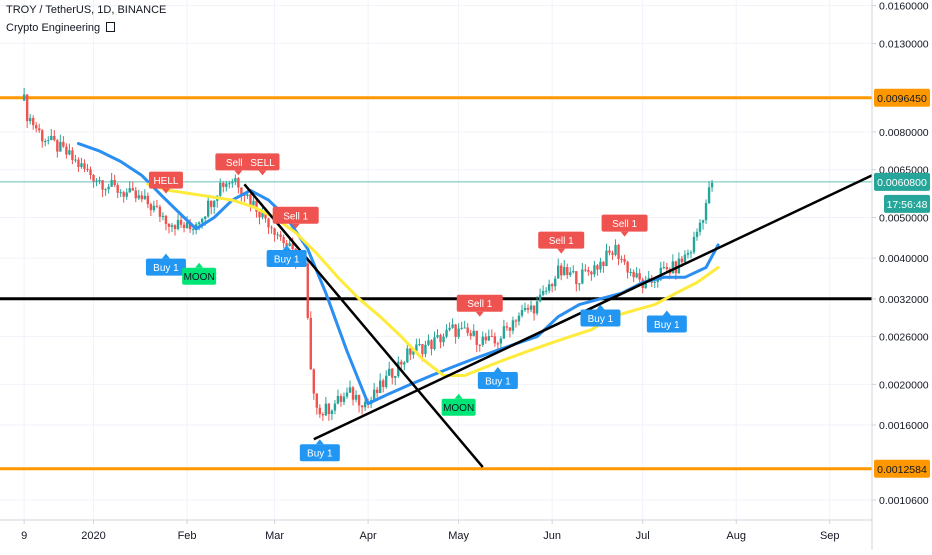 The image size is (932, 555). Describe the element at coordinates (907, 203) in the screenshot. I see `countdown-label-bg` at that location.